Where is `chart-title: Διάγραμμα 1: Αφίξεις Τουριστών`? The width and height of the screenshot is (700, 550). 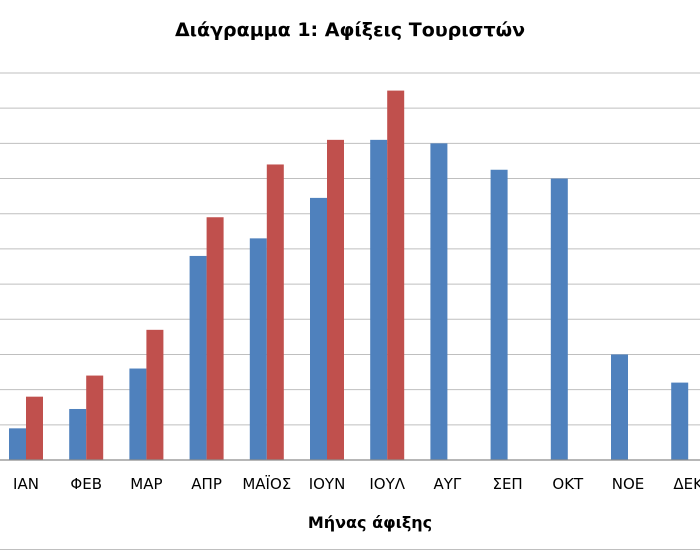
chart-title: Διάγραμμα 1: Αφίξεις Τουριστών is located at coordinates (350, 30).